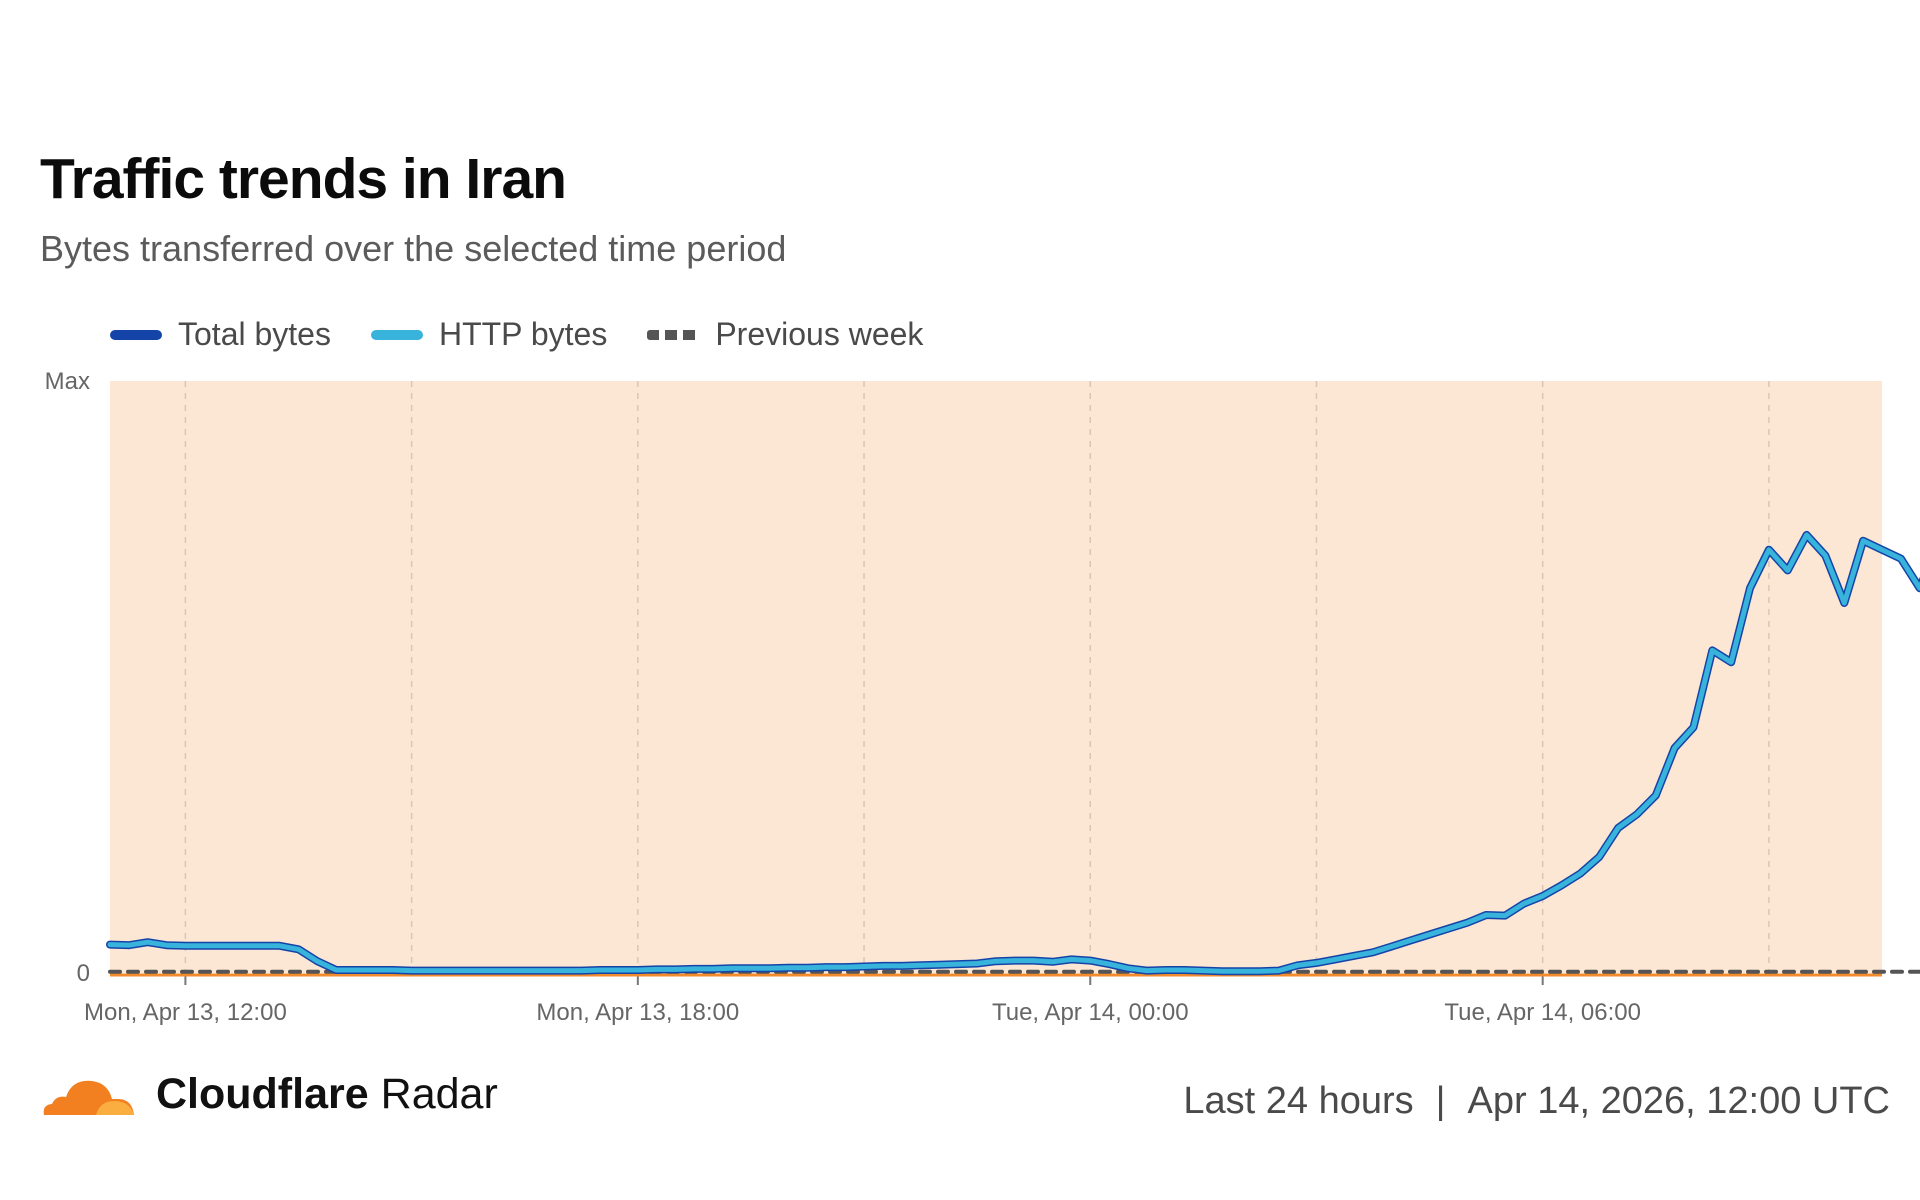 The height and width of the screenshot is (1200, 1920). What do you see at coordinates (67, 677) in the screenshot?
I see `y-axis: 0 Max` at bounding box center [67, 677].